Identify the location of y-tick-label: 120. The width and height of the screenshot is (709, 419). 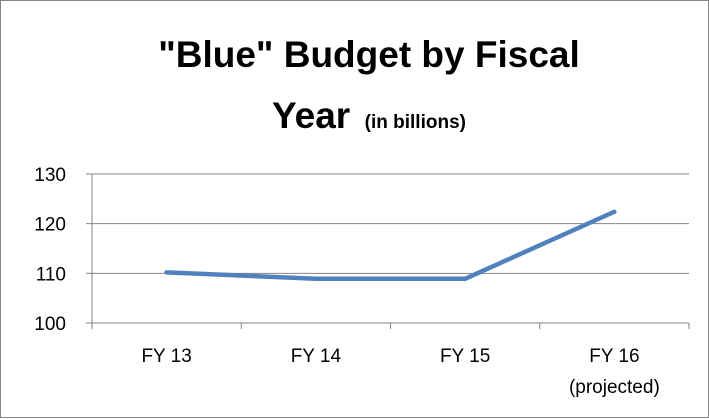
(50, 225).